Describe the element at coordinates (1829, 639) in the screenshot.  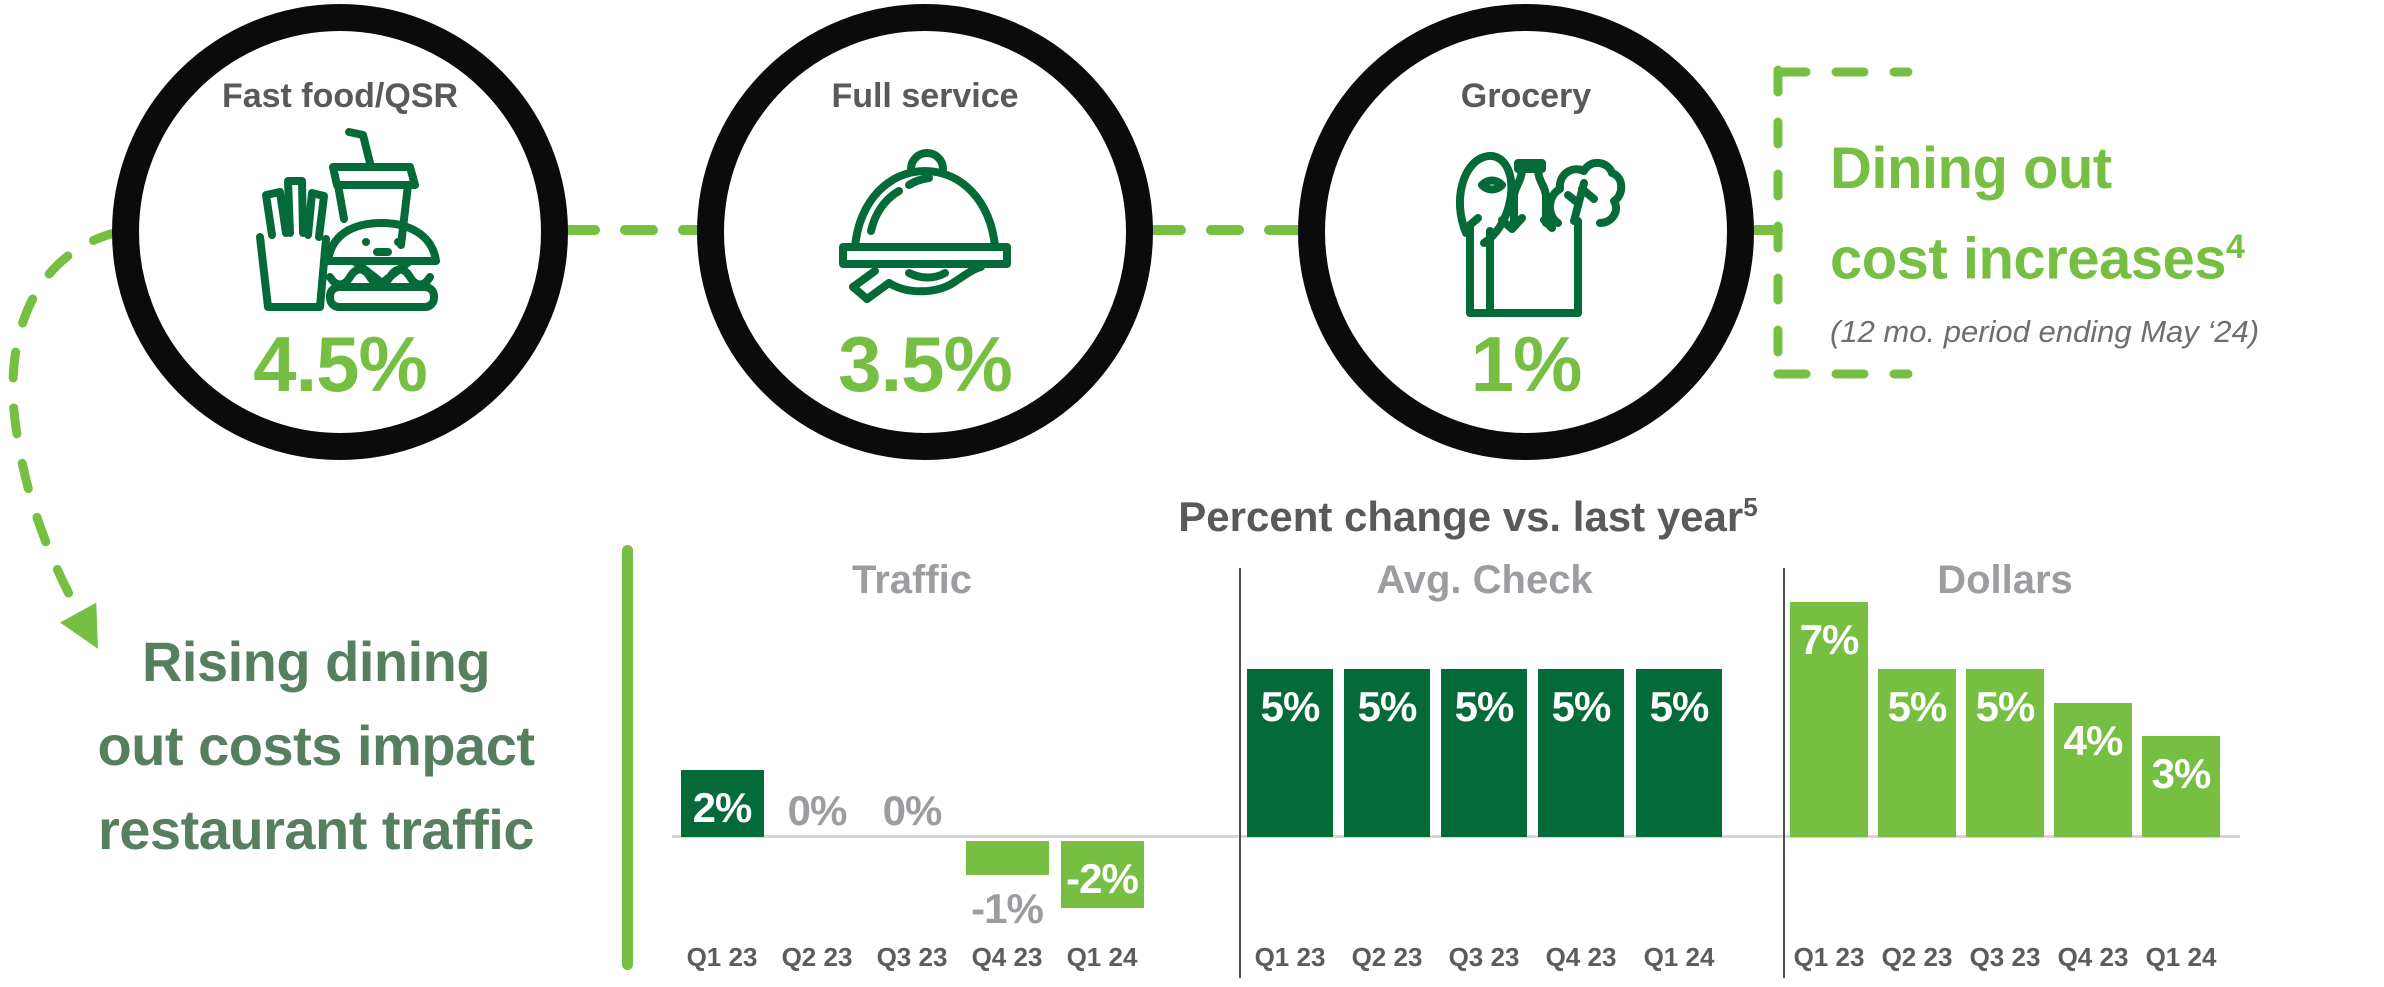
I see `bar-value-label: 7%` at that location.